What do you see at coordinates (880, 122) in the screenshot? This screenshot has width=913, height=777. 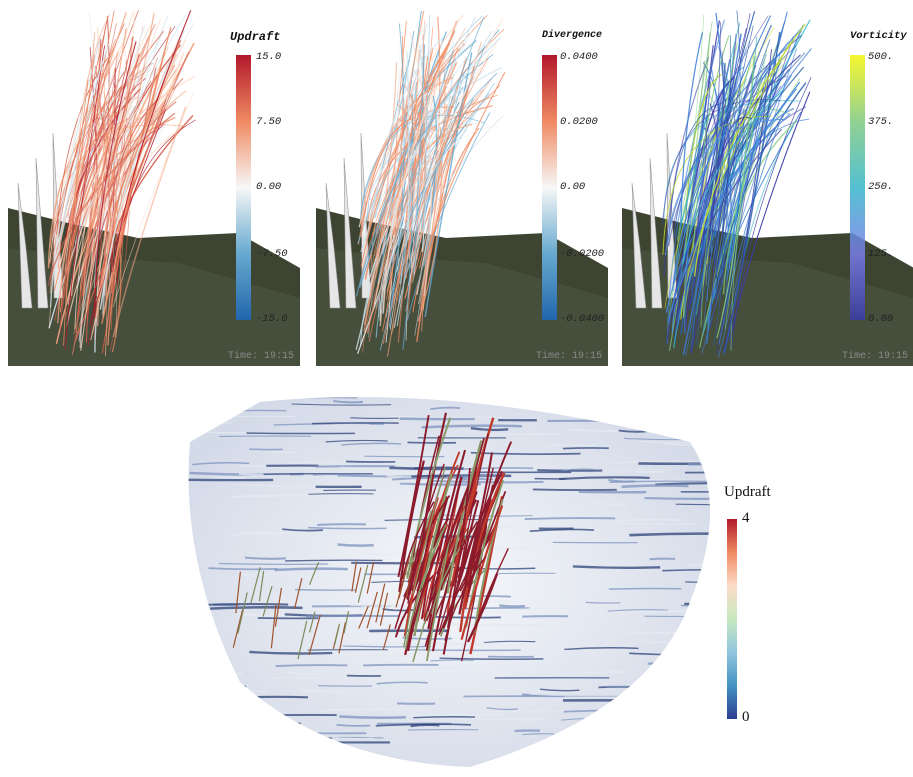 I see `vorticity-tick-1: 375.` at bounding box center [880, 122].